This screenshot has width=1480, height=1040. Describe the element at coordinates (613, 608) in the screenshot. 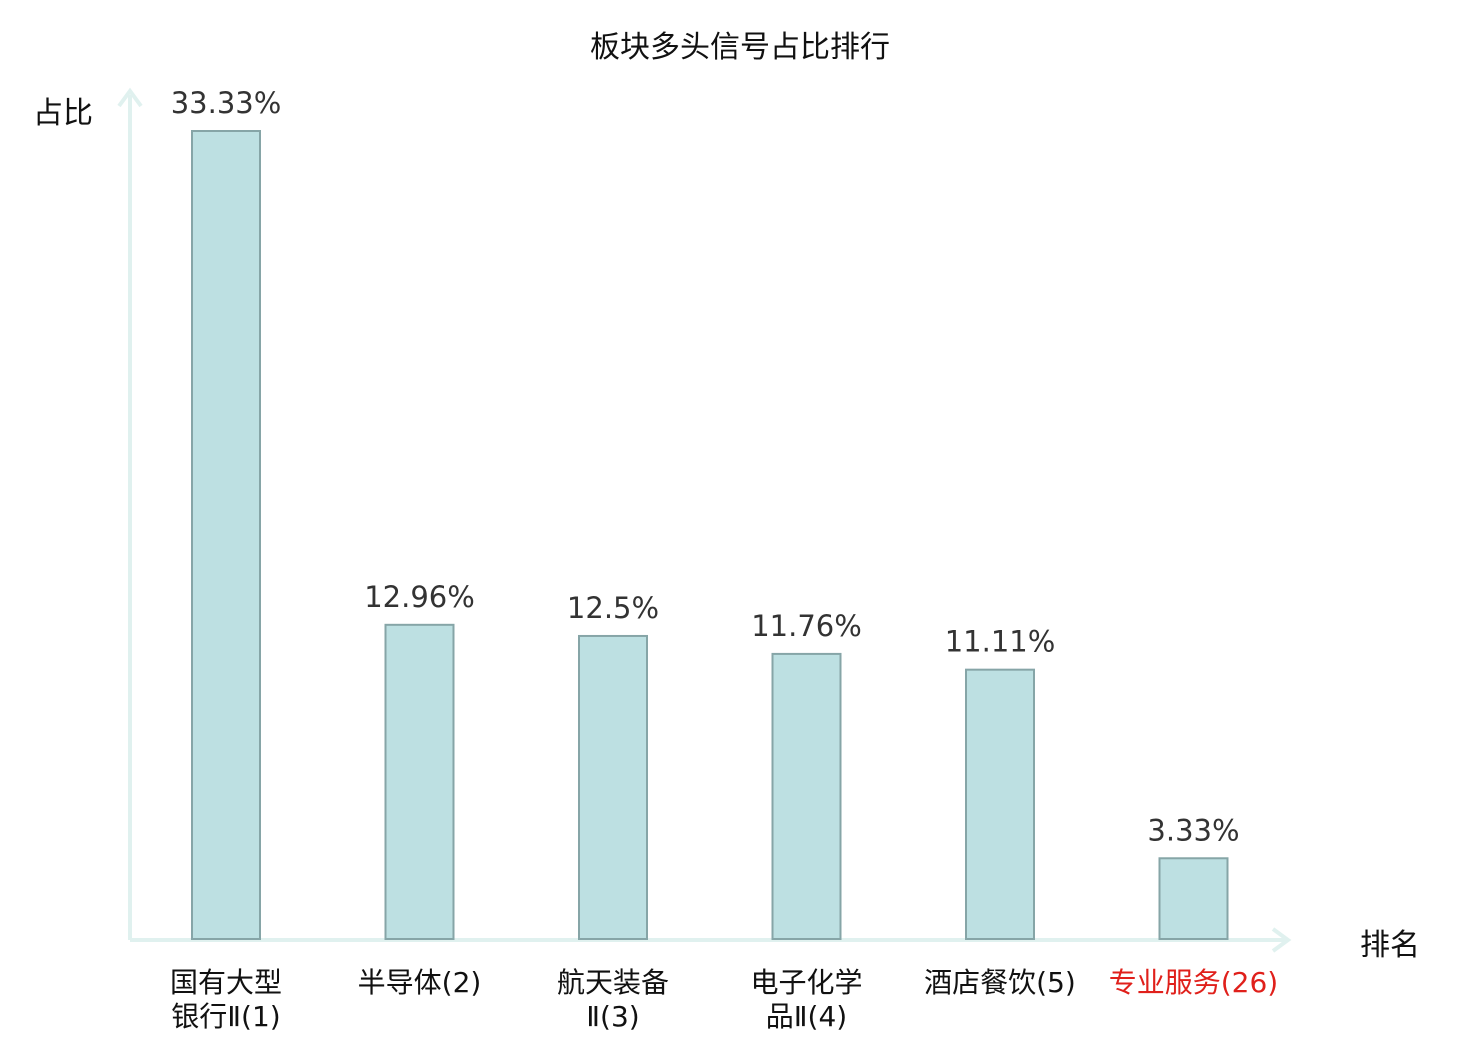

I see `bar-value-label: 12.5%` at that location.